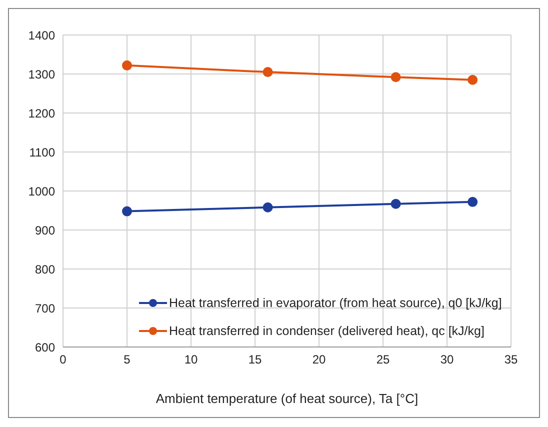 Image resolution: width=548 pixels, height=427 pixels. Describe the element at coordinates (45, 308) in the screenshot. I see `y-tick-label: 700` at that location.